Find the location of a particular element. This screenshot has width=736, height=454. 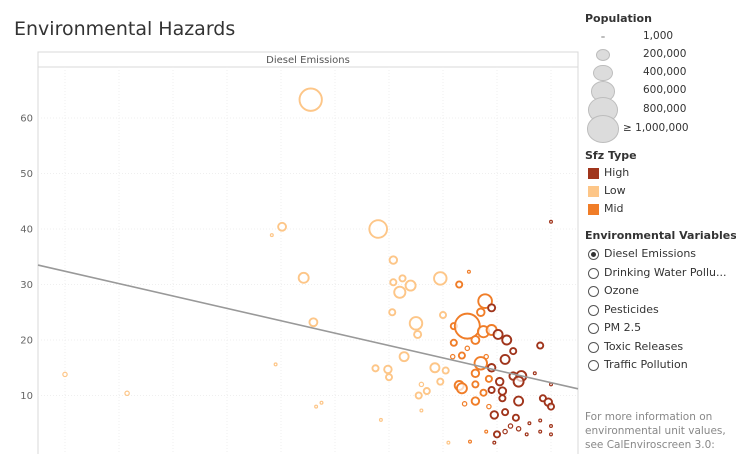

env-option-label: Pesticides is located at coordinates (631, 309).